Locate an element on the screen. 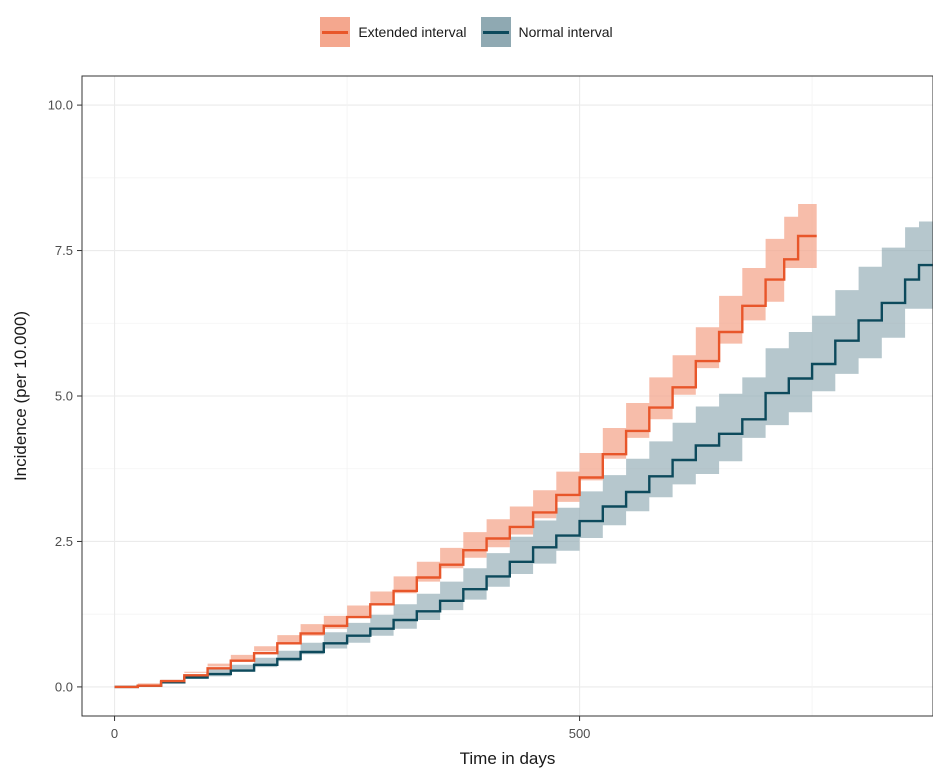 The width and height of the screenshot is (933, 769). legend-item-extended: Extended interval is located at coordinates (393, 32).